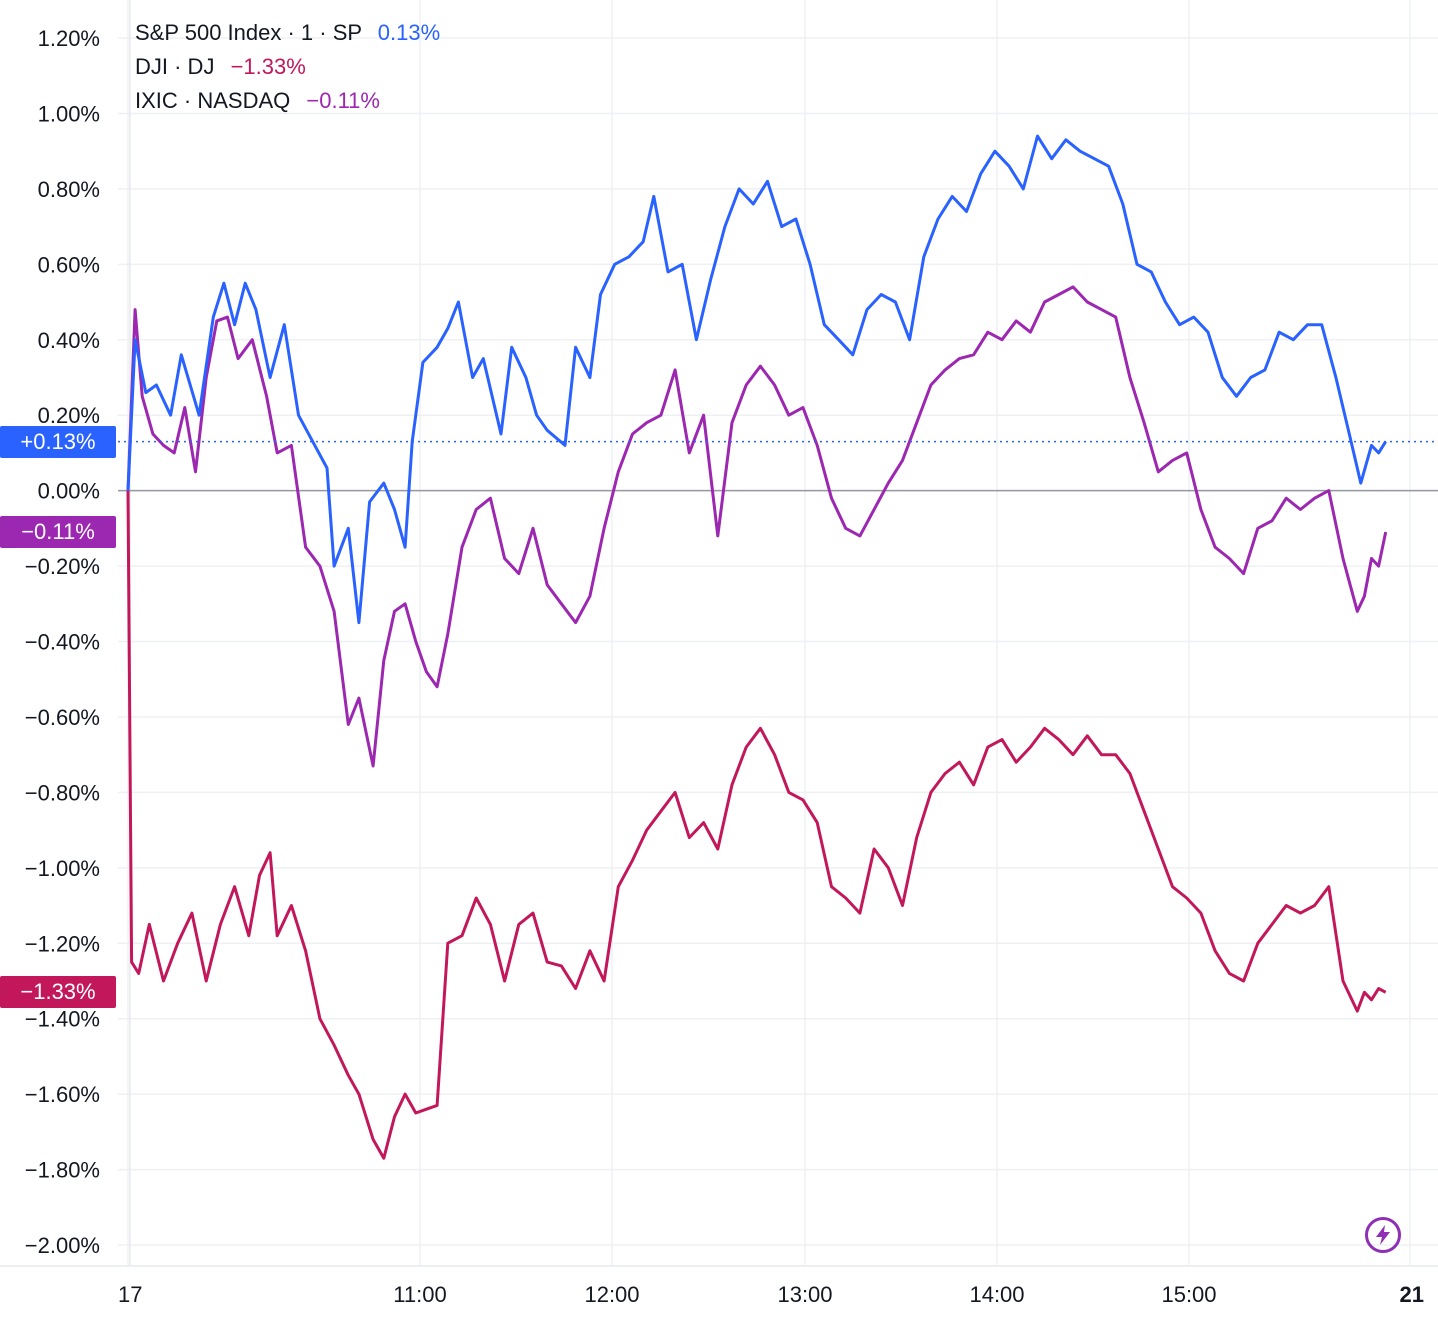 The width and height of the screenshot is (1438, 1327). What do you see at coordinates (58, 442) in the screenshot?
I see `last-value-badge-sp500: +0.13%` at bounding box center [58, 442].